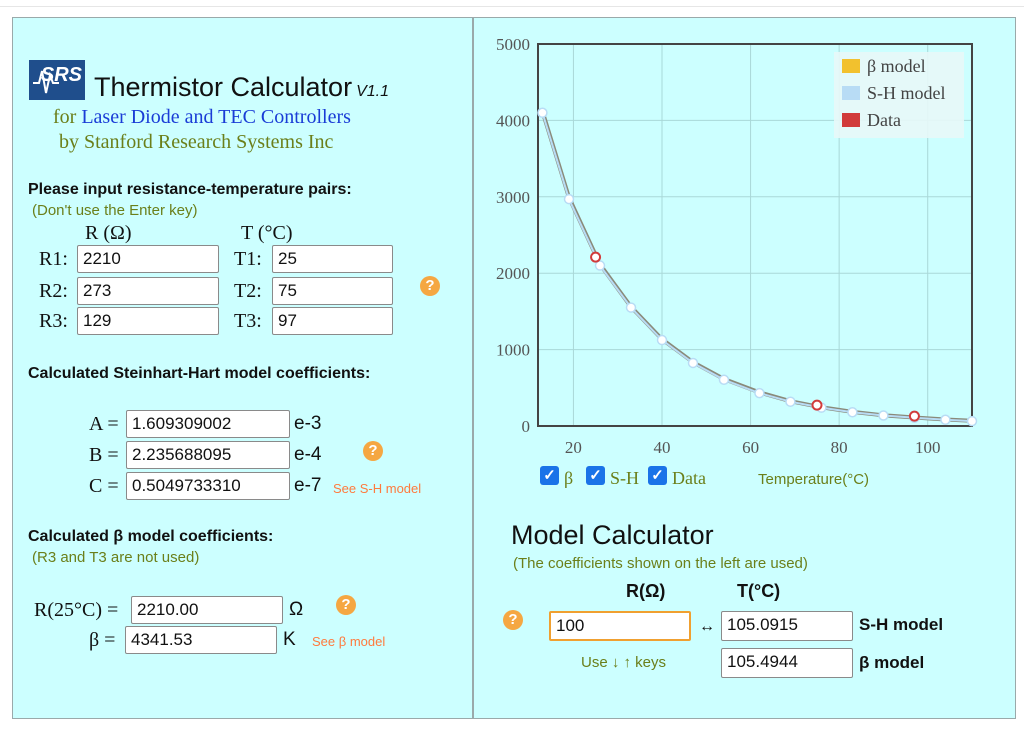 This screenshot has width=1024, height=735. Describe the element at coordinates (296, 609) in the screenshot. I see `r25-unit: Ω` at that location.